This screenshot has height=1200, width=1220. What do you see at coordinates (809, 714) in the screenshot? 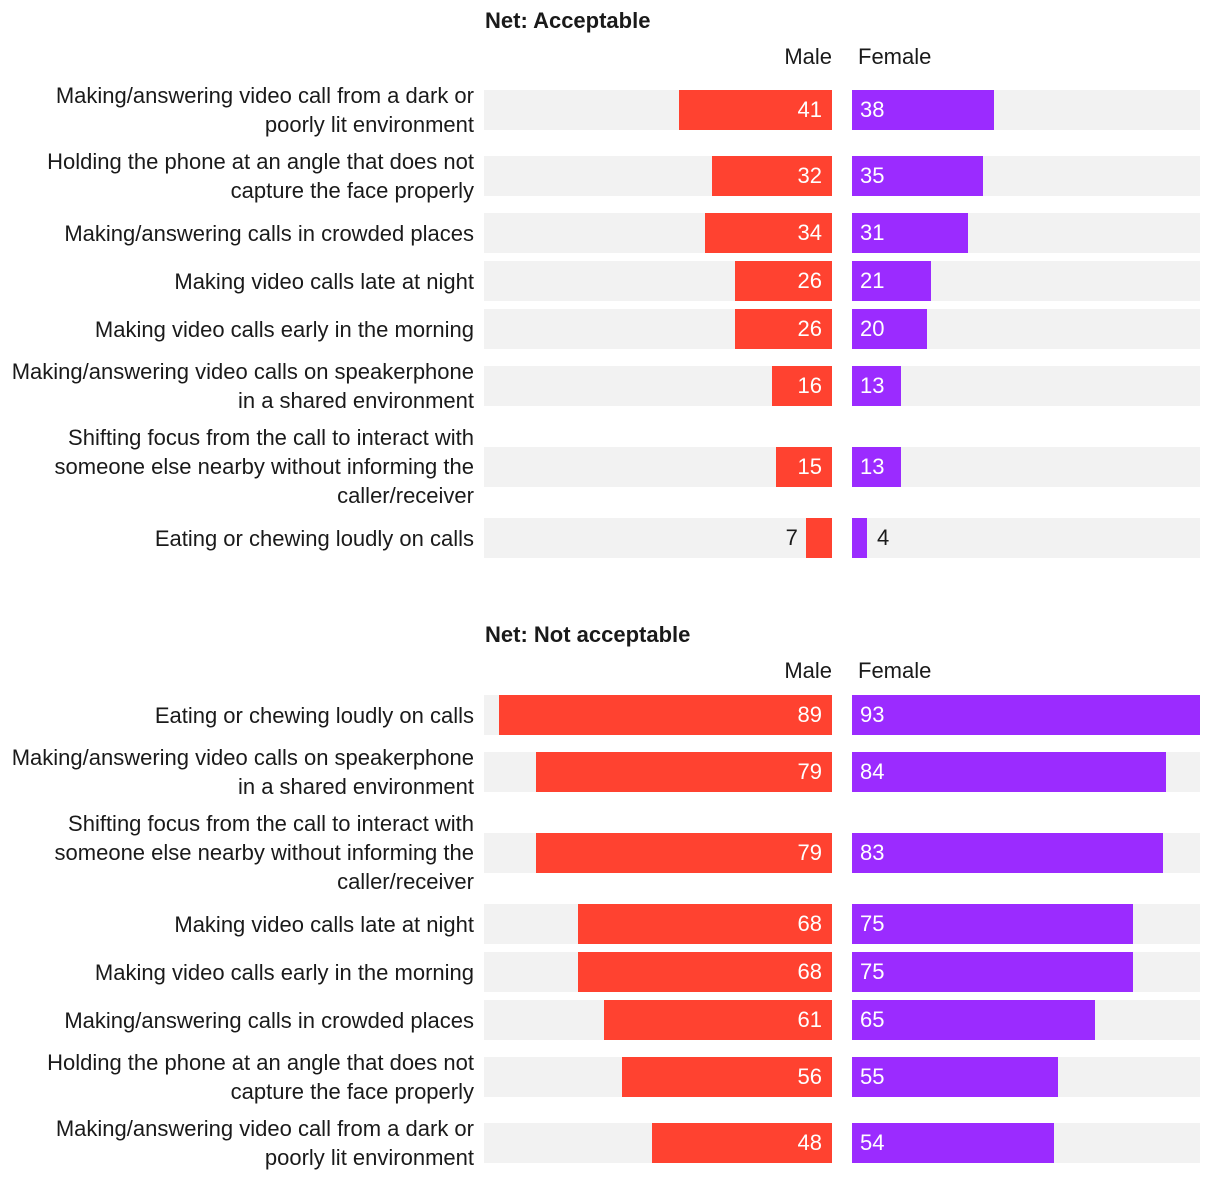
I see `value-label: 89` at bounding box center [809, 714].